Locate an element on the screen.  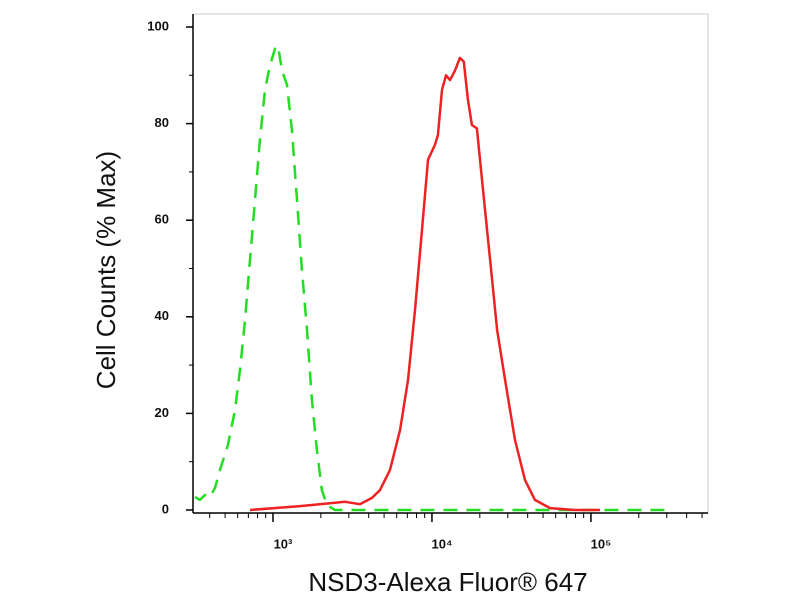
y-tick-label: 100 is located at coordinates (158, 25).